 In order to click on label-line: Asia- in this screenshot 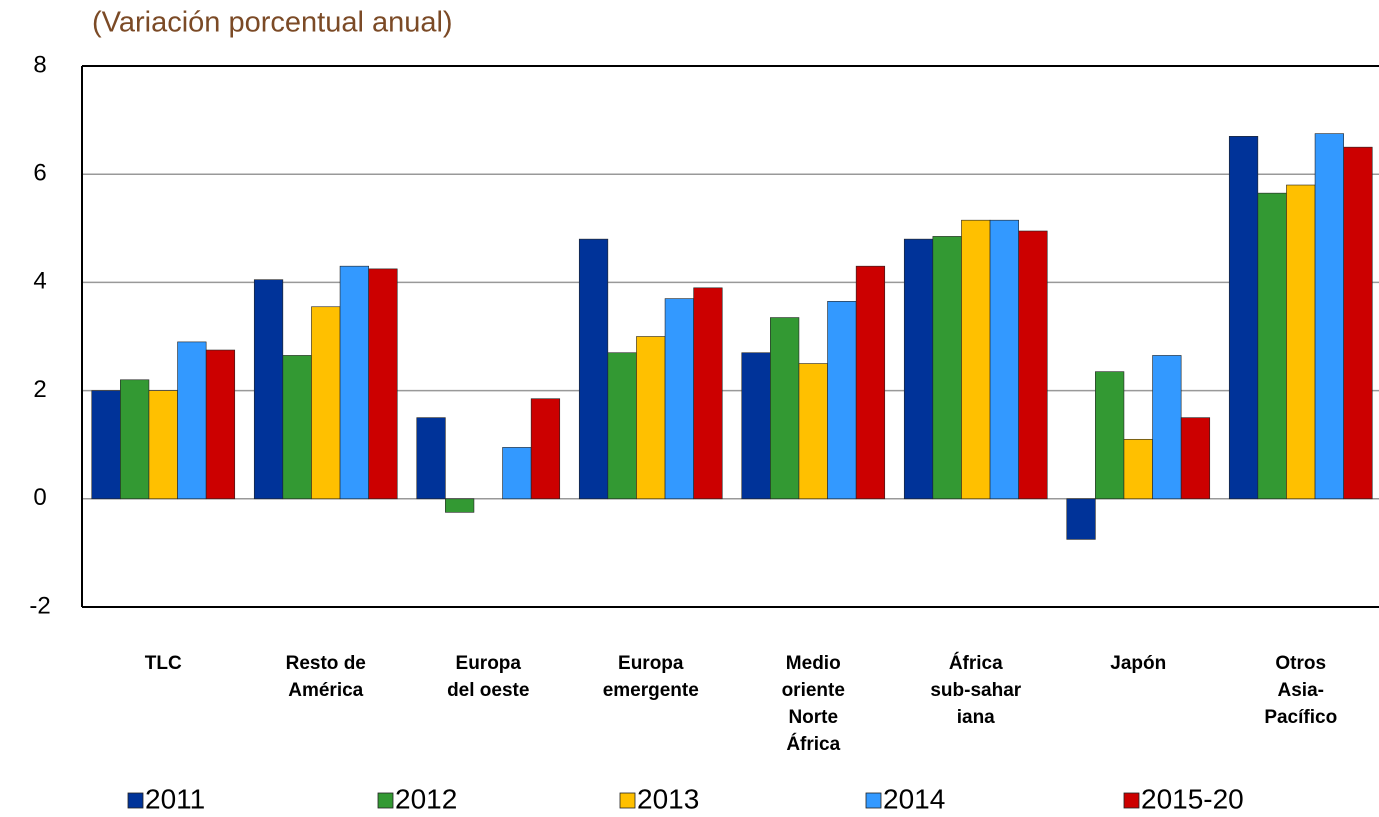, I will do `click(1301, 690)`.